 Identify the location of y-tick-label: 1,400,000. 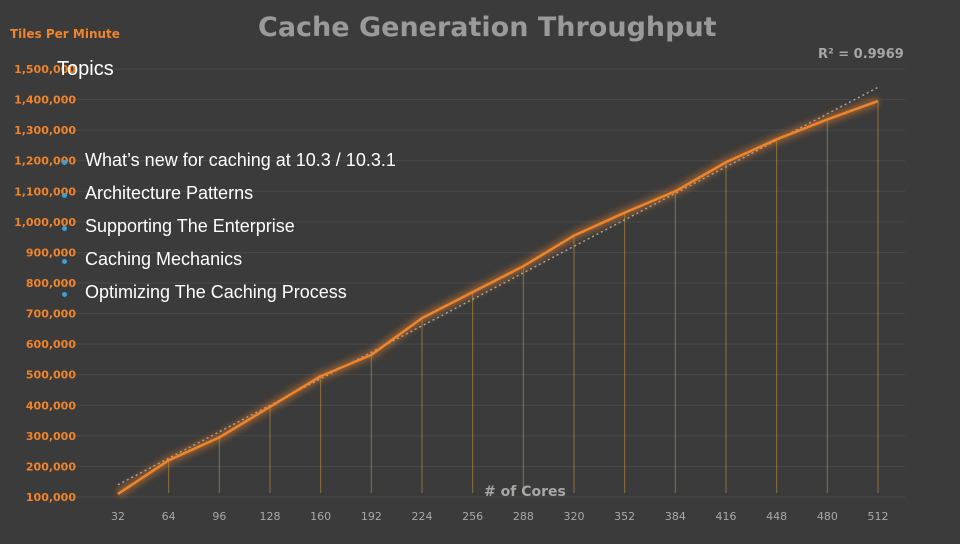
(45, 100).